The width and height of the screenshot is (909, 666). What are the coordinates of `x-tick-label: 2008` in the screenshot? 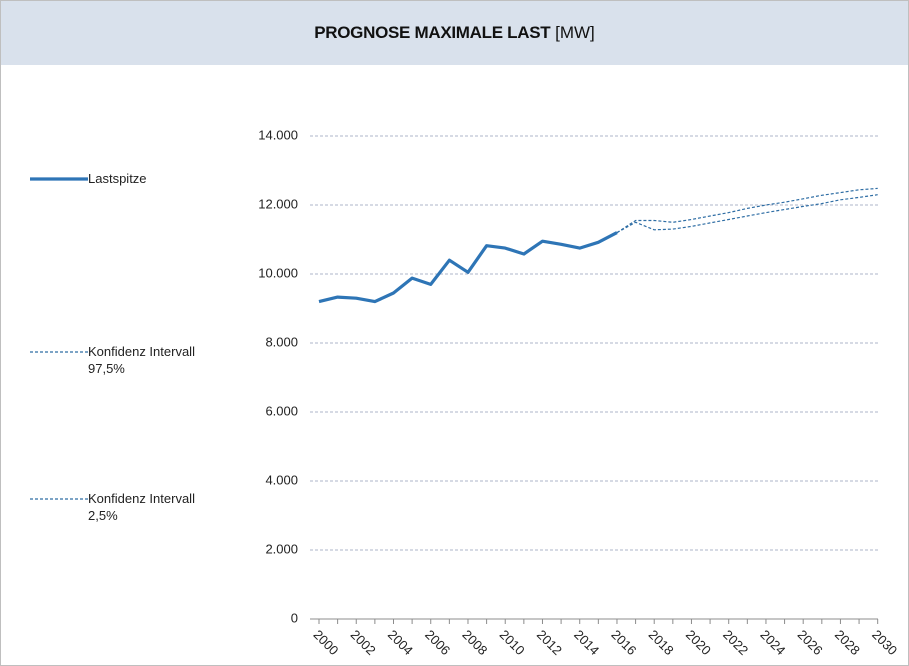 It's located at (474, 642).